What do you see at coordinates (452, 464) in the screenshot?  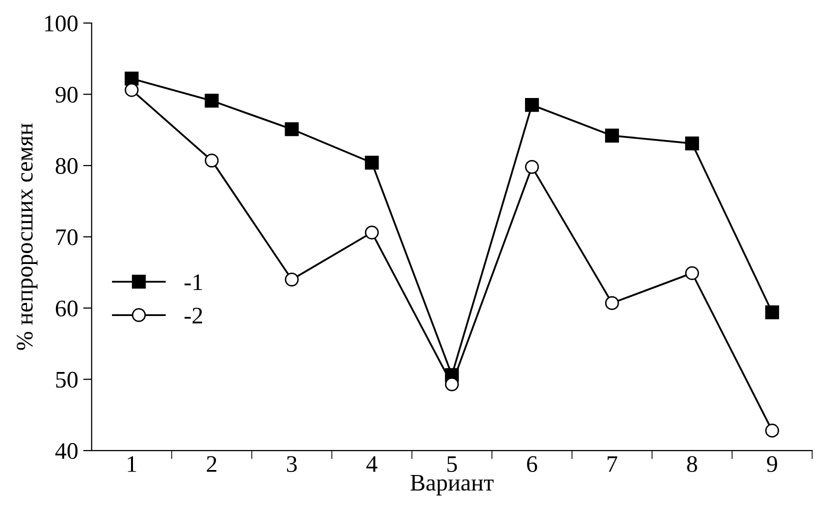 I see `x-tick-label: 5` at bounding box center [452, 464].